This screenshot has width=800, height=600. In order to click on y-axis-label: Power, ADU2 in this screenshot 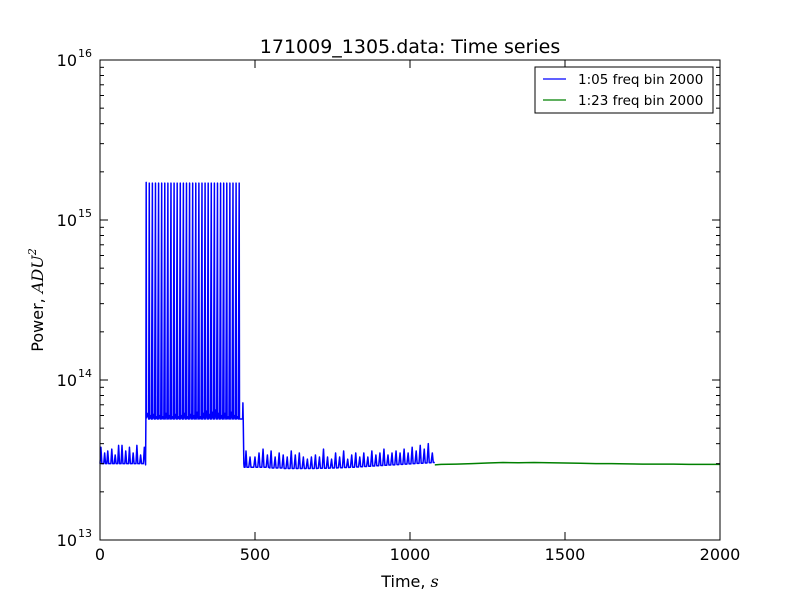, I will do `click(36, 299)`.